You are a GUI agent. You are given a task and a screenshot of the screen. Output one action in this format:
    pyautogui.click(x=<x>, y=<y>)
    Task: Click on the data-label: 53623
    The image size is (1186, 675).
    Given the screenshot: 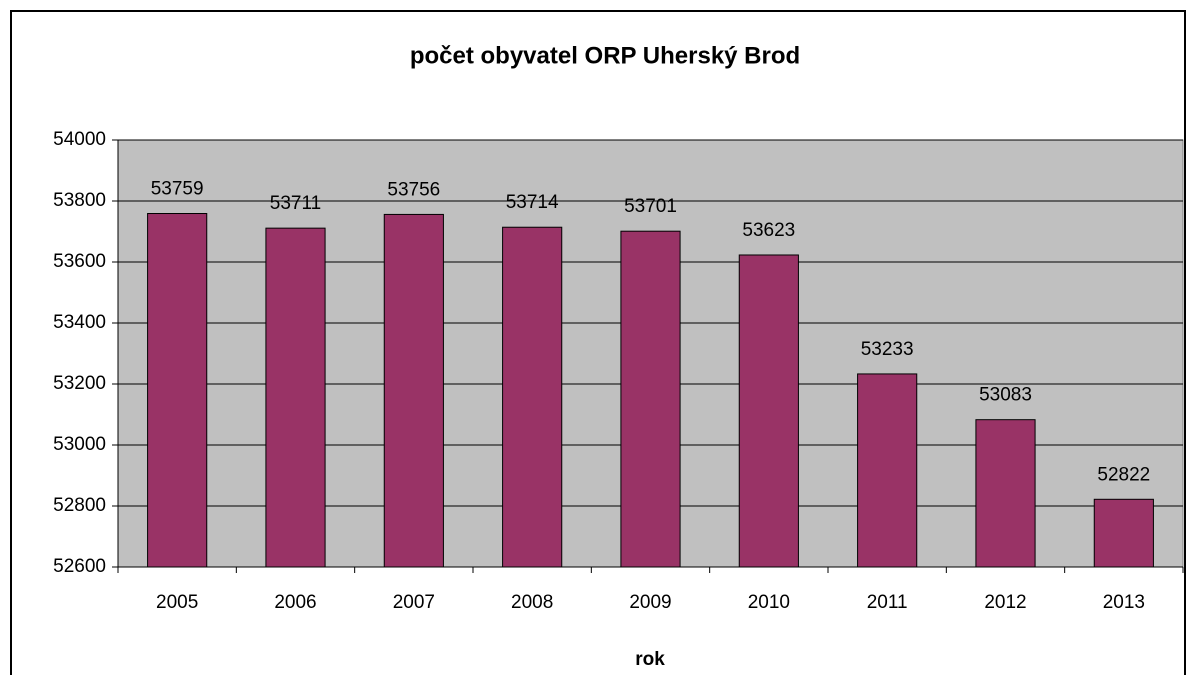 What is the action you would take?
    pyautogui.click(x=768, y=230)
    